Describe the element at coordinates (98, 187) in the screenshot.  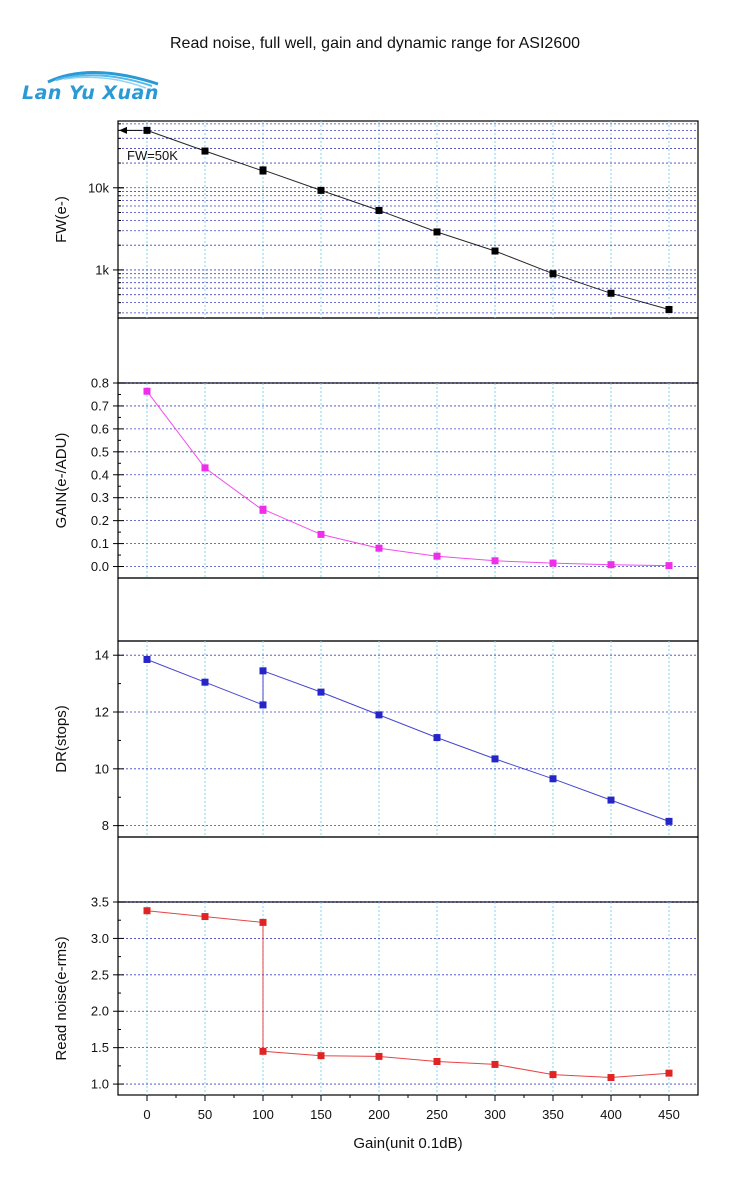
I see `y-tick-label: 10k` at that location.